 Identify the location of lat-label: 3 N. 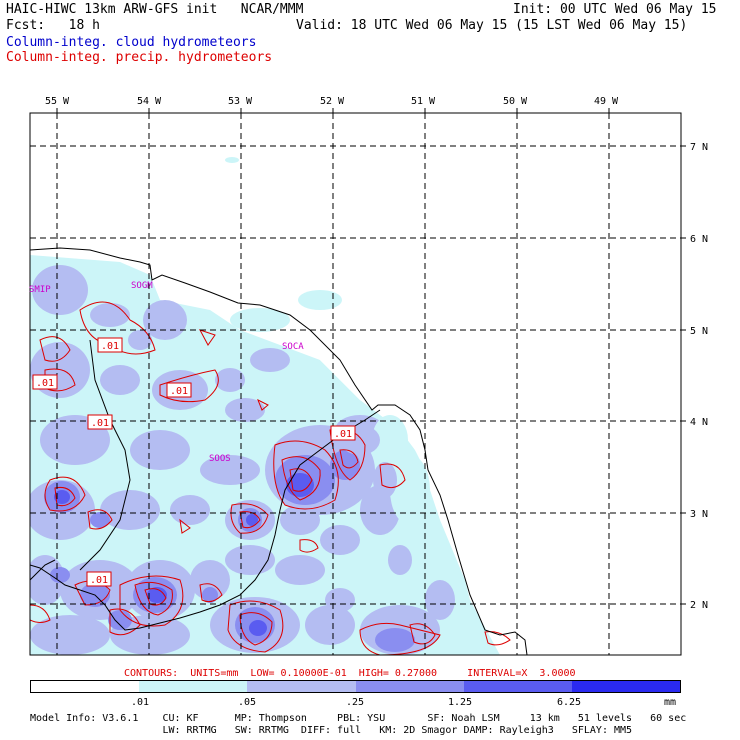
(699, 514).